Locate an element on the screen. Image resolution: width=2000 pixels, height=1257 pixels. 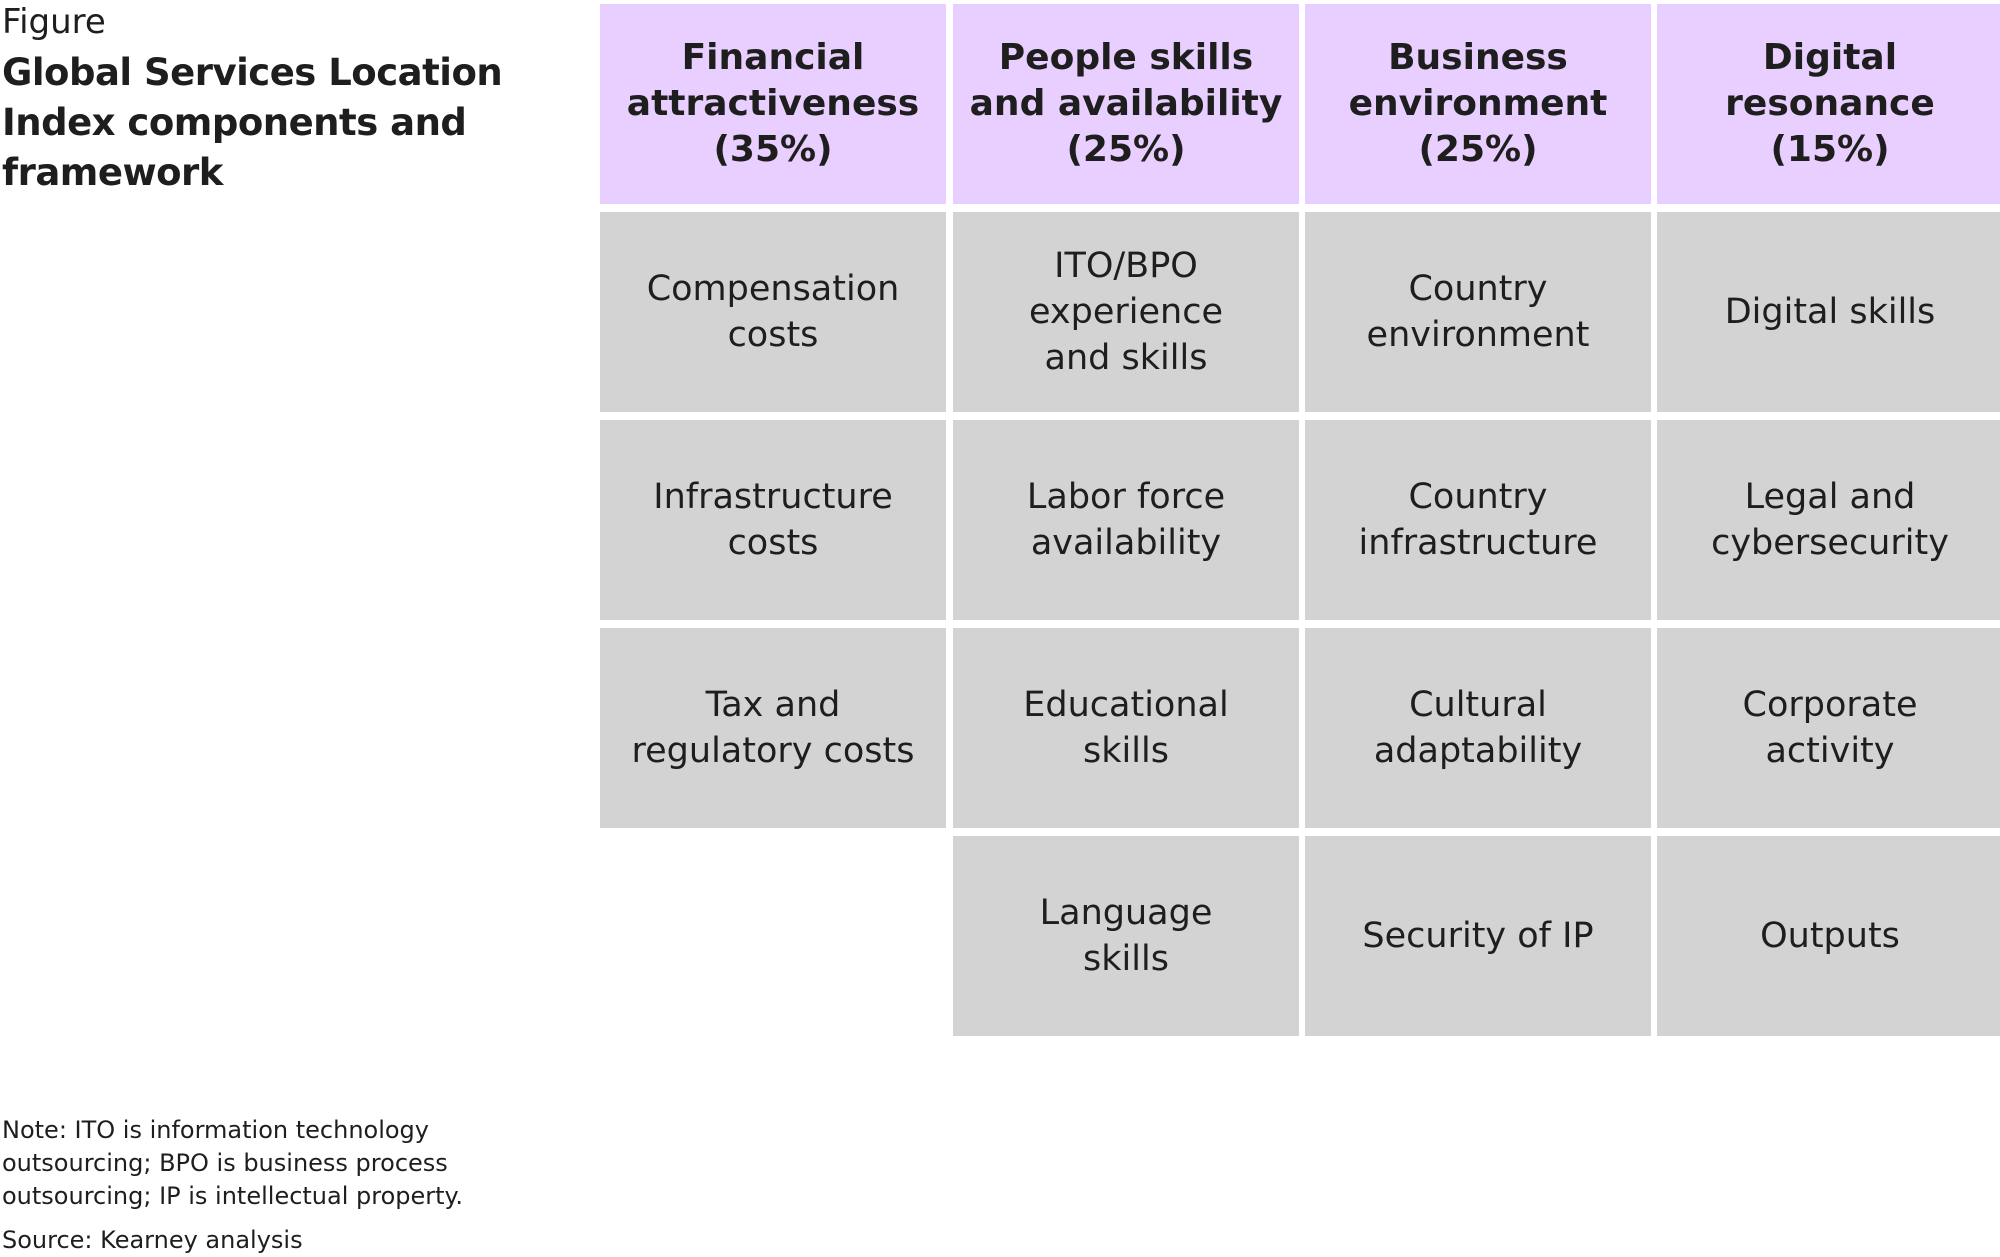
component-cell: Country environment is located at coordinates (1478, 312).